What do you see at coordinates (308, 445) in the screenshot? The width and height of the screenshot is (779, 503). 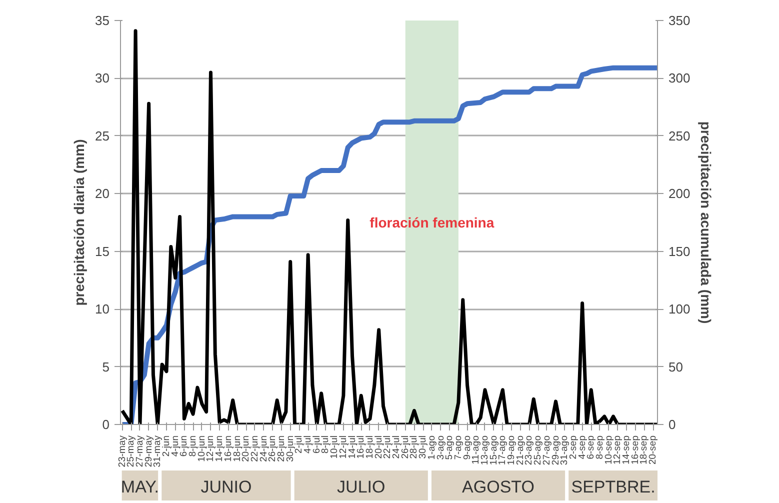 I see `x-tick-label: 4-jul` at bounding box center [308, 445].